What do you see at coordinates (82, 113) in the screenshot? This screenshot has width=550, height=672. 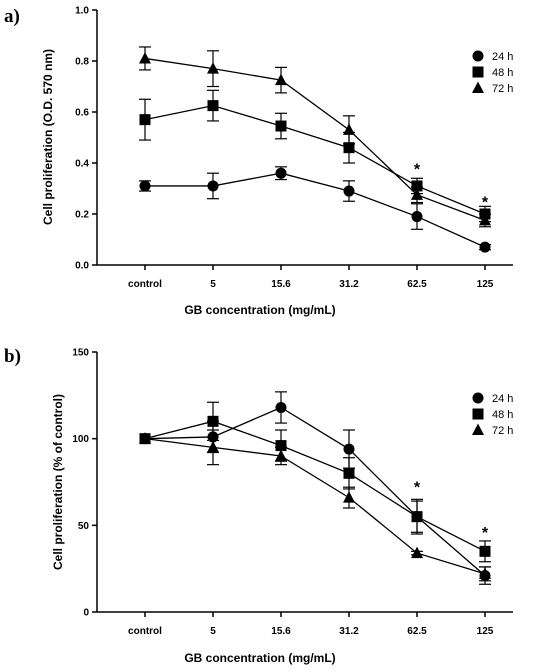 I see `y-tick-label: 0.6` at bounding box center [82, 113].